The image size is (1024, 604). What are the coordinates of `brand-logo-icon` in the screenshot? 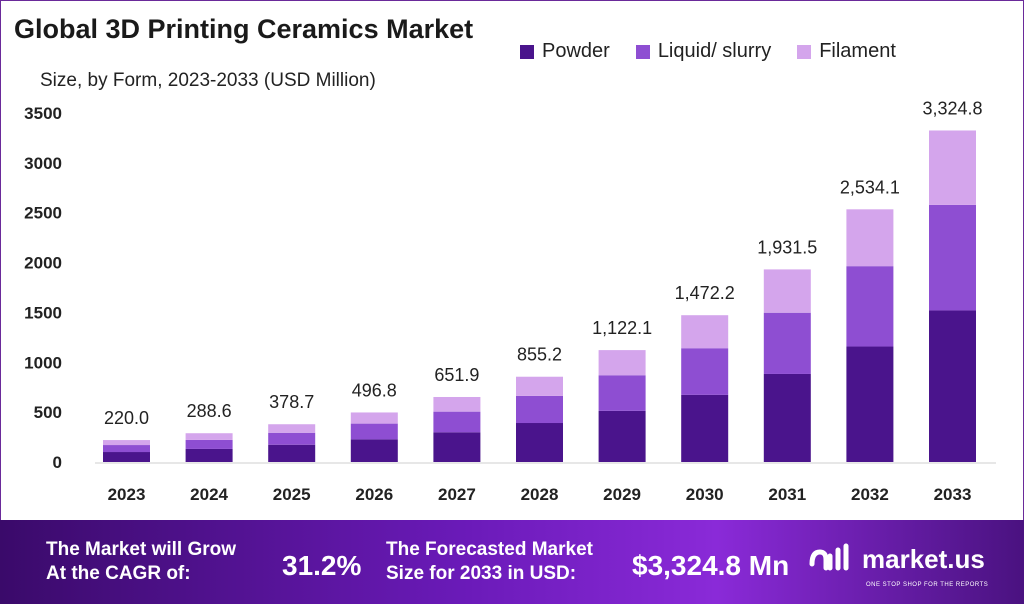 It's located at (829, 557).